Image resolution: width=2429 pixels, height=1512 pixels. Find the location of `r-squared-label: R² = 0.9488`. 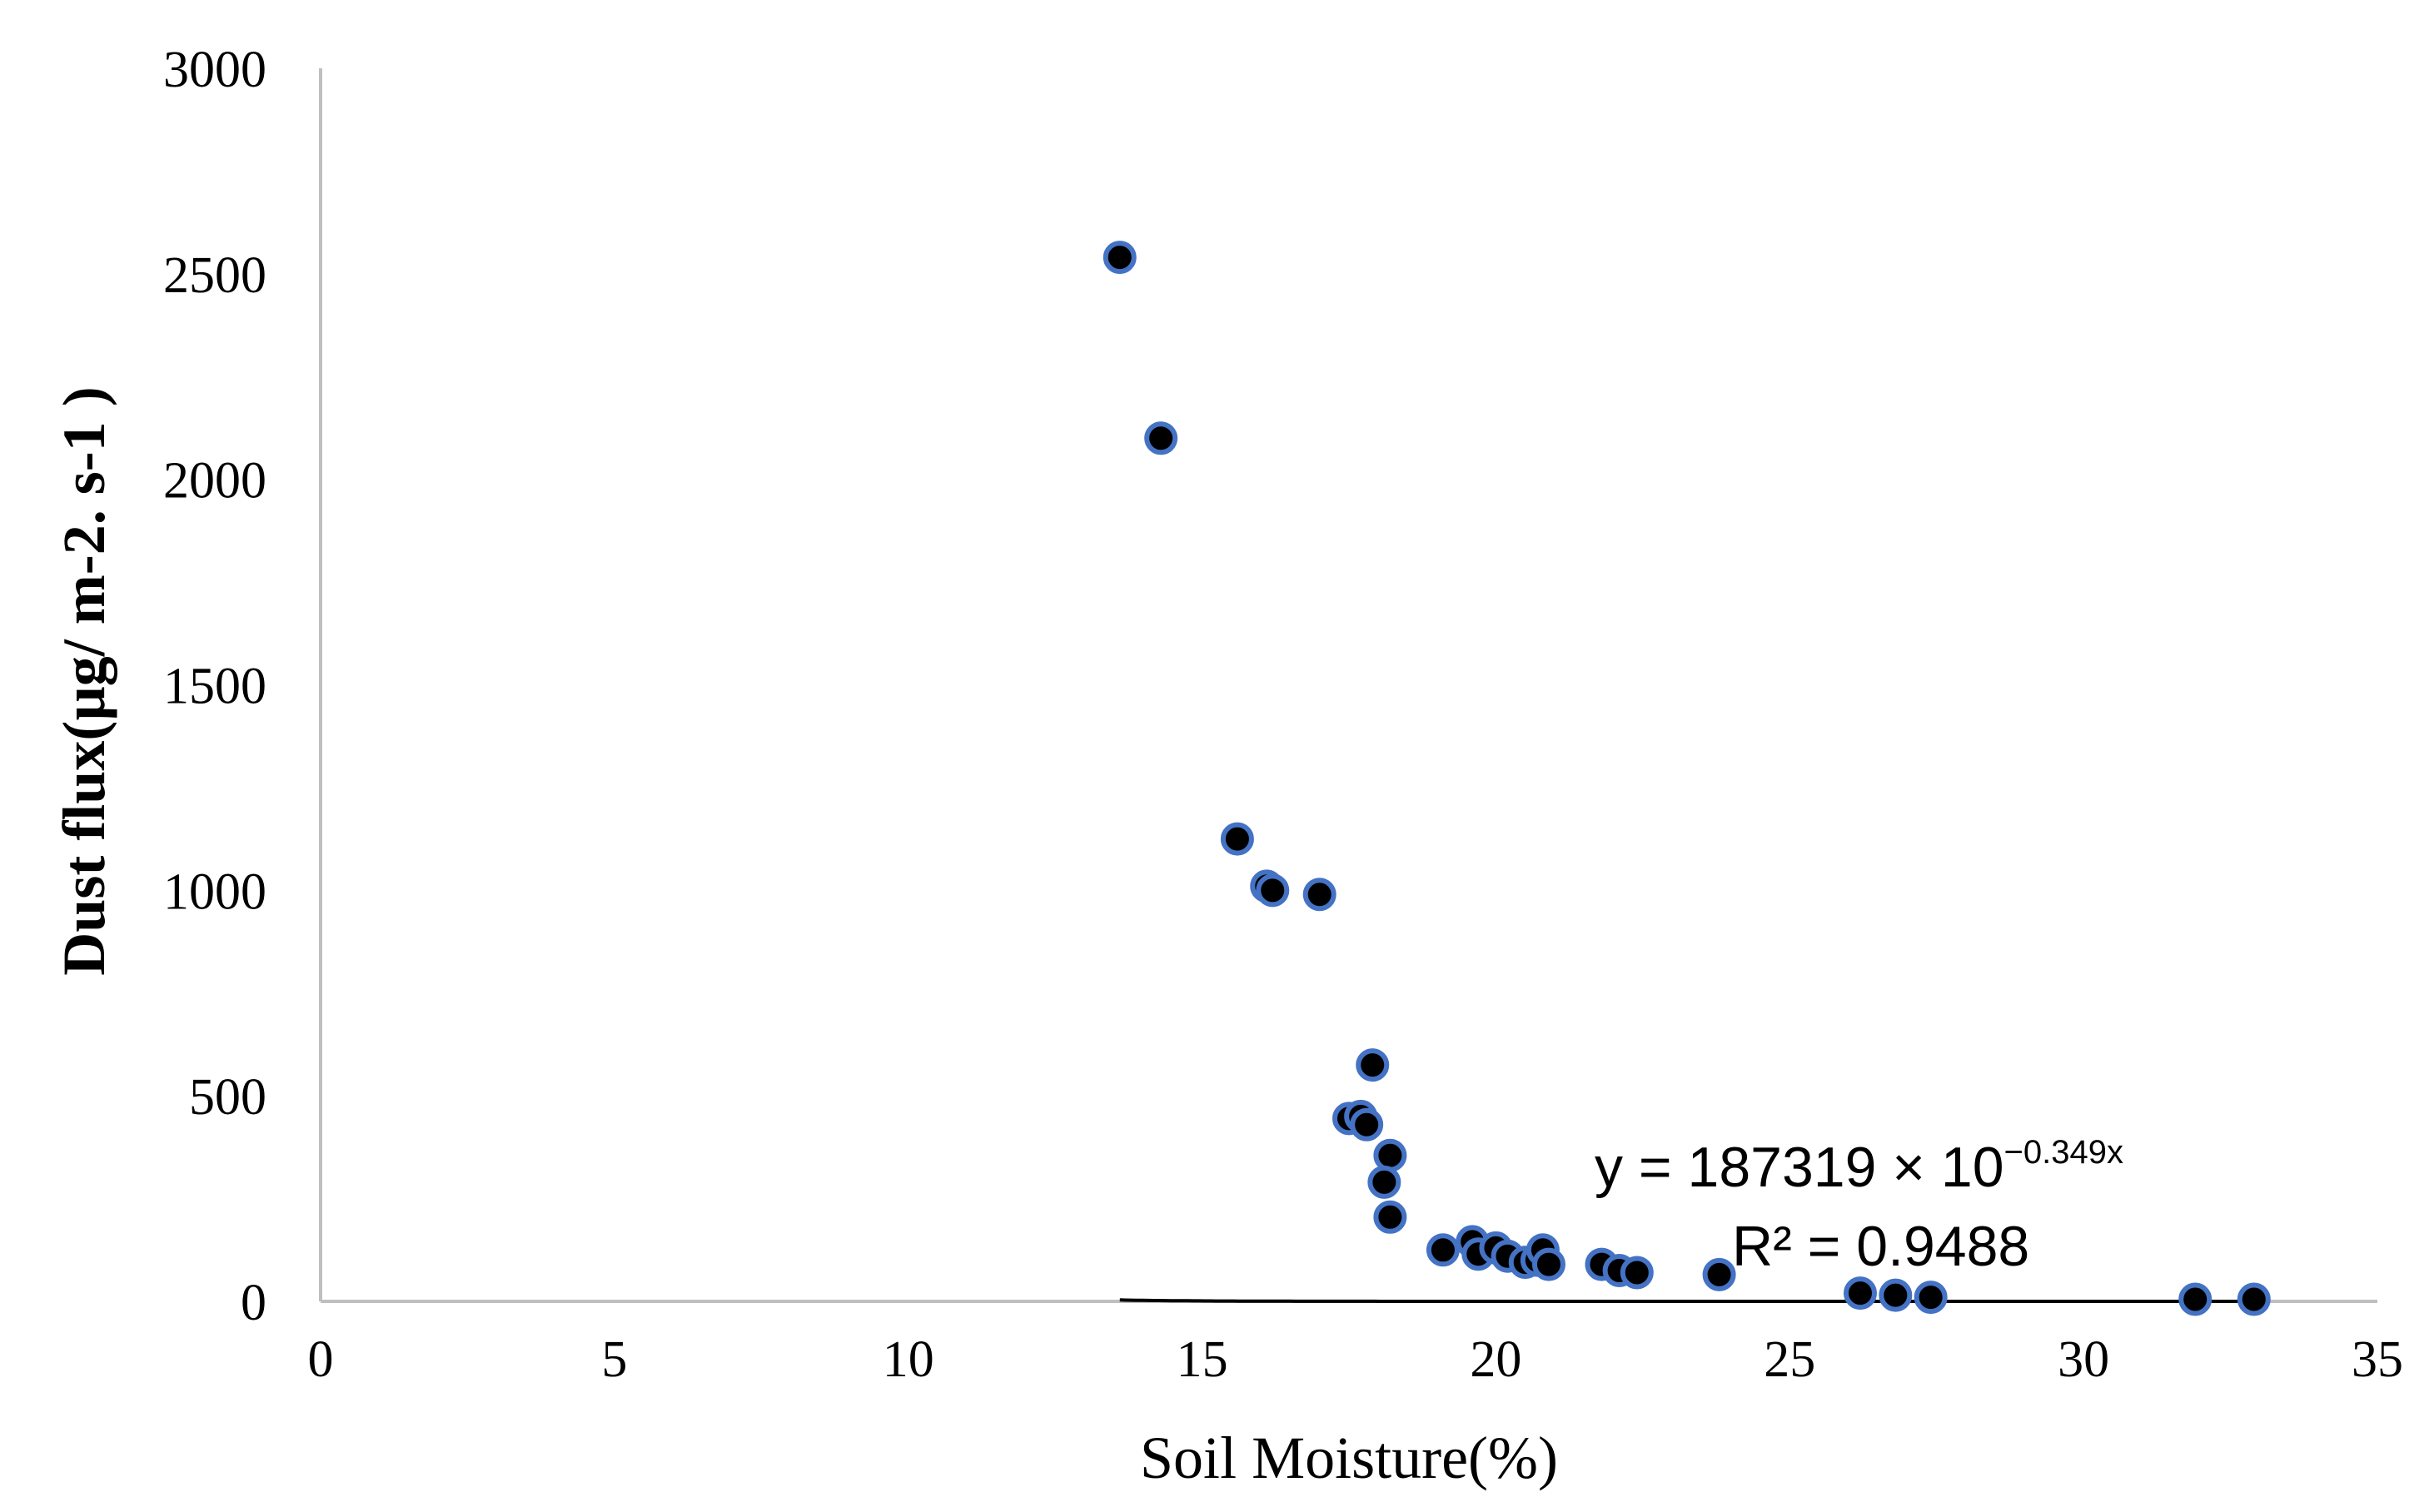

r-squared-label: R² = 0.9488 is located at coordinates (1880, 1247).